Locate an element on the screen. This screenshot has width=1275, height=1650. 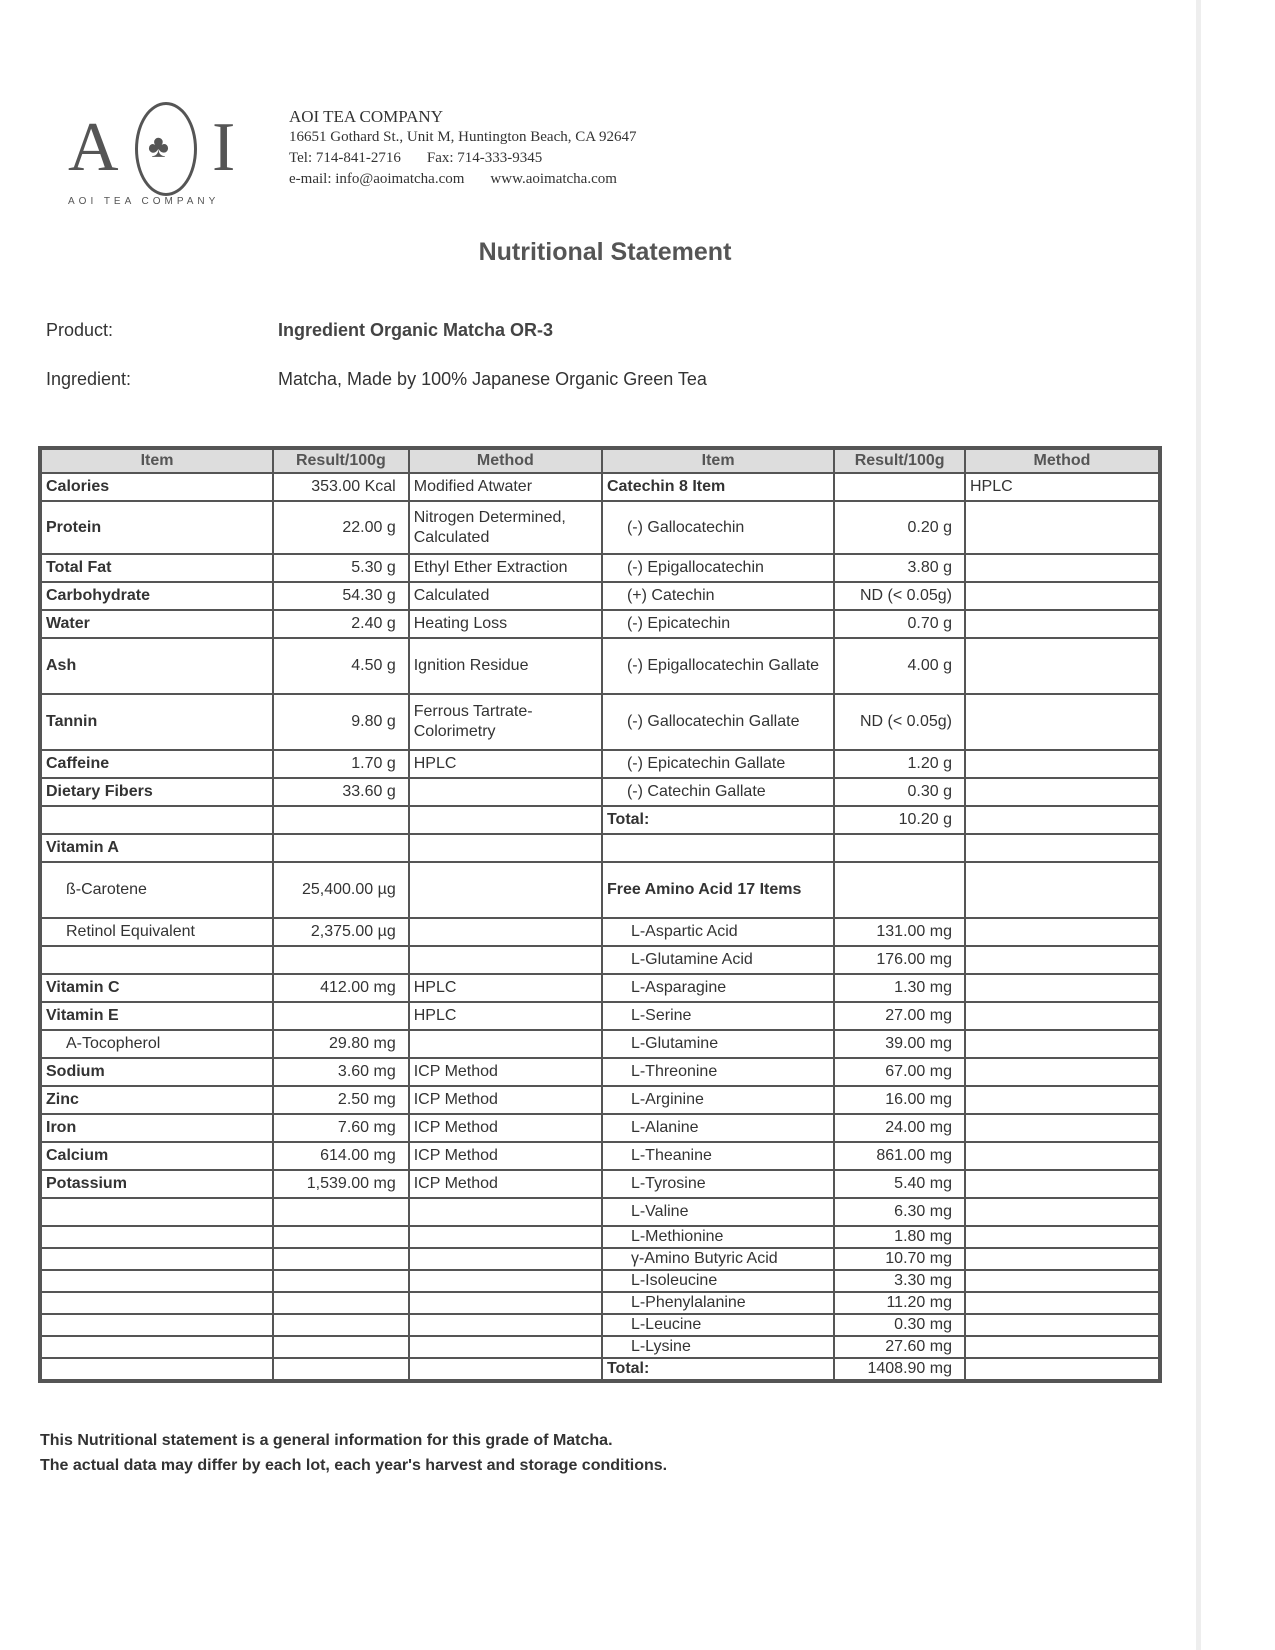
table-row: γ-Amino Butyric Acid 10.70 mg is located at coordinates (600, 1259).